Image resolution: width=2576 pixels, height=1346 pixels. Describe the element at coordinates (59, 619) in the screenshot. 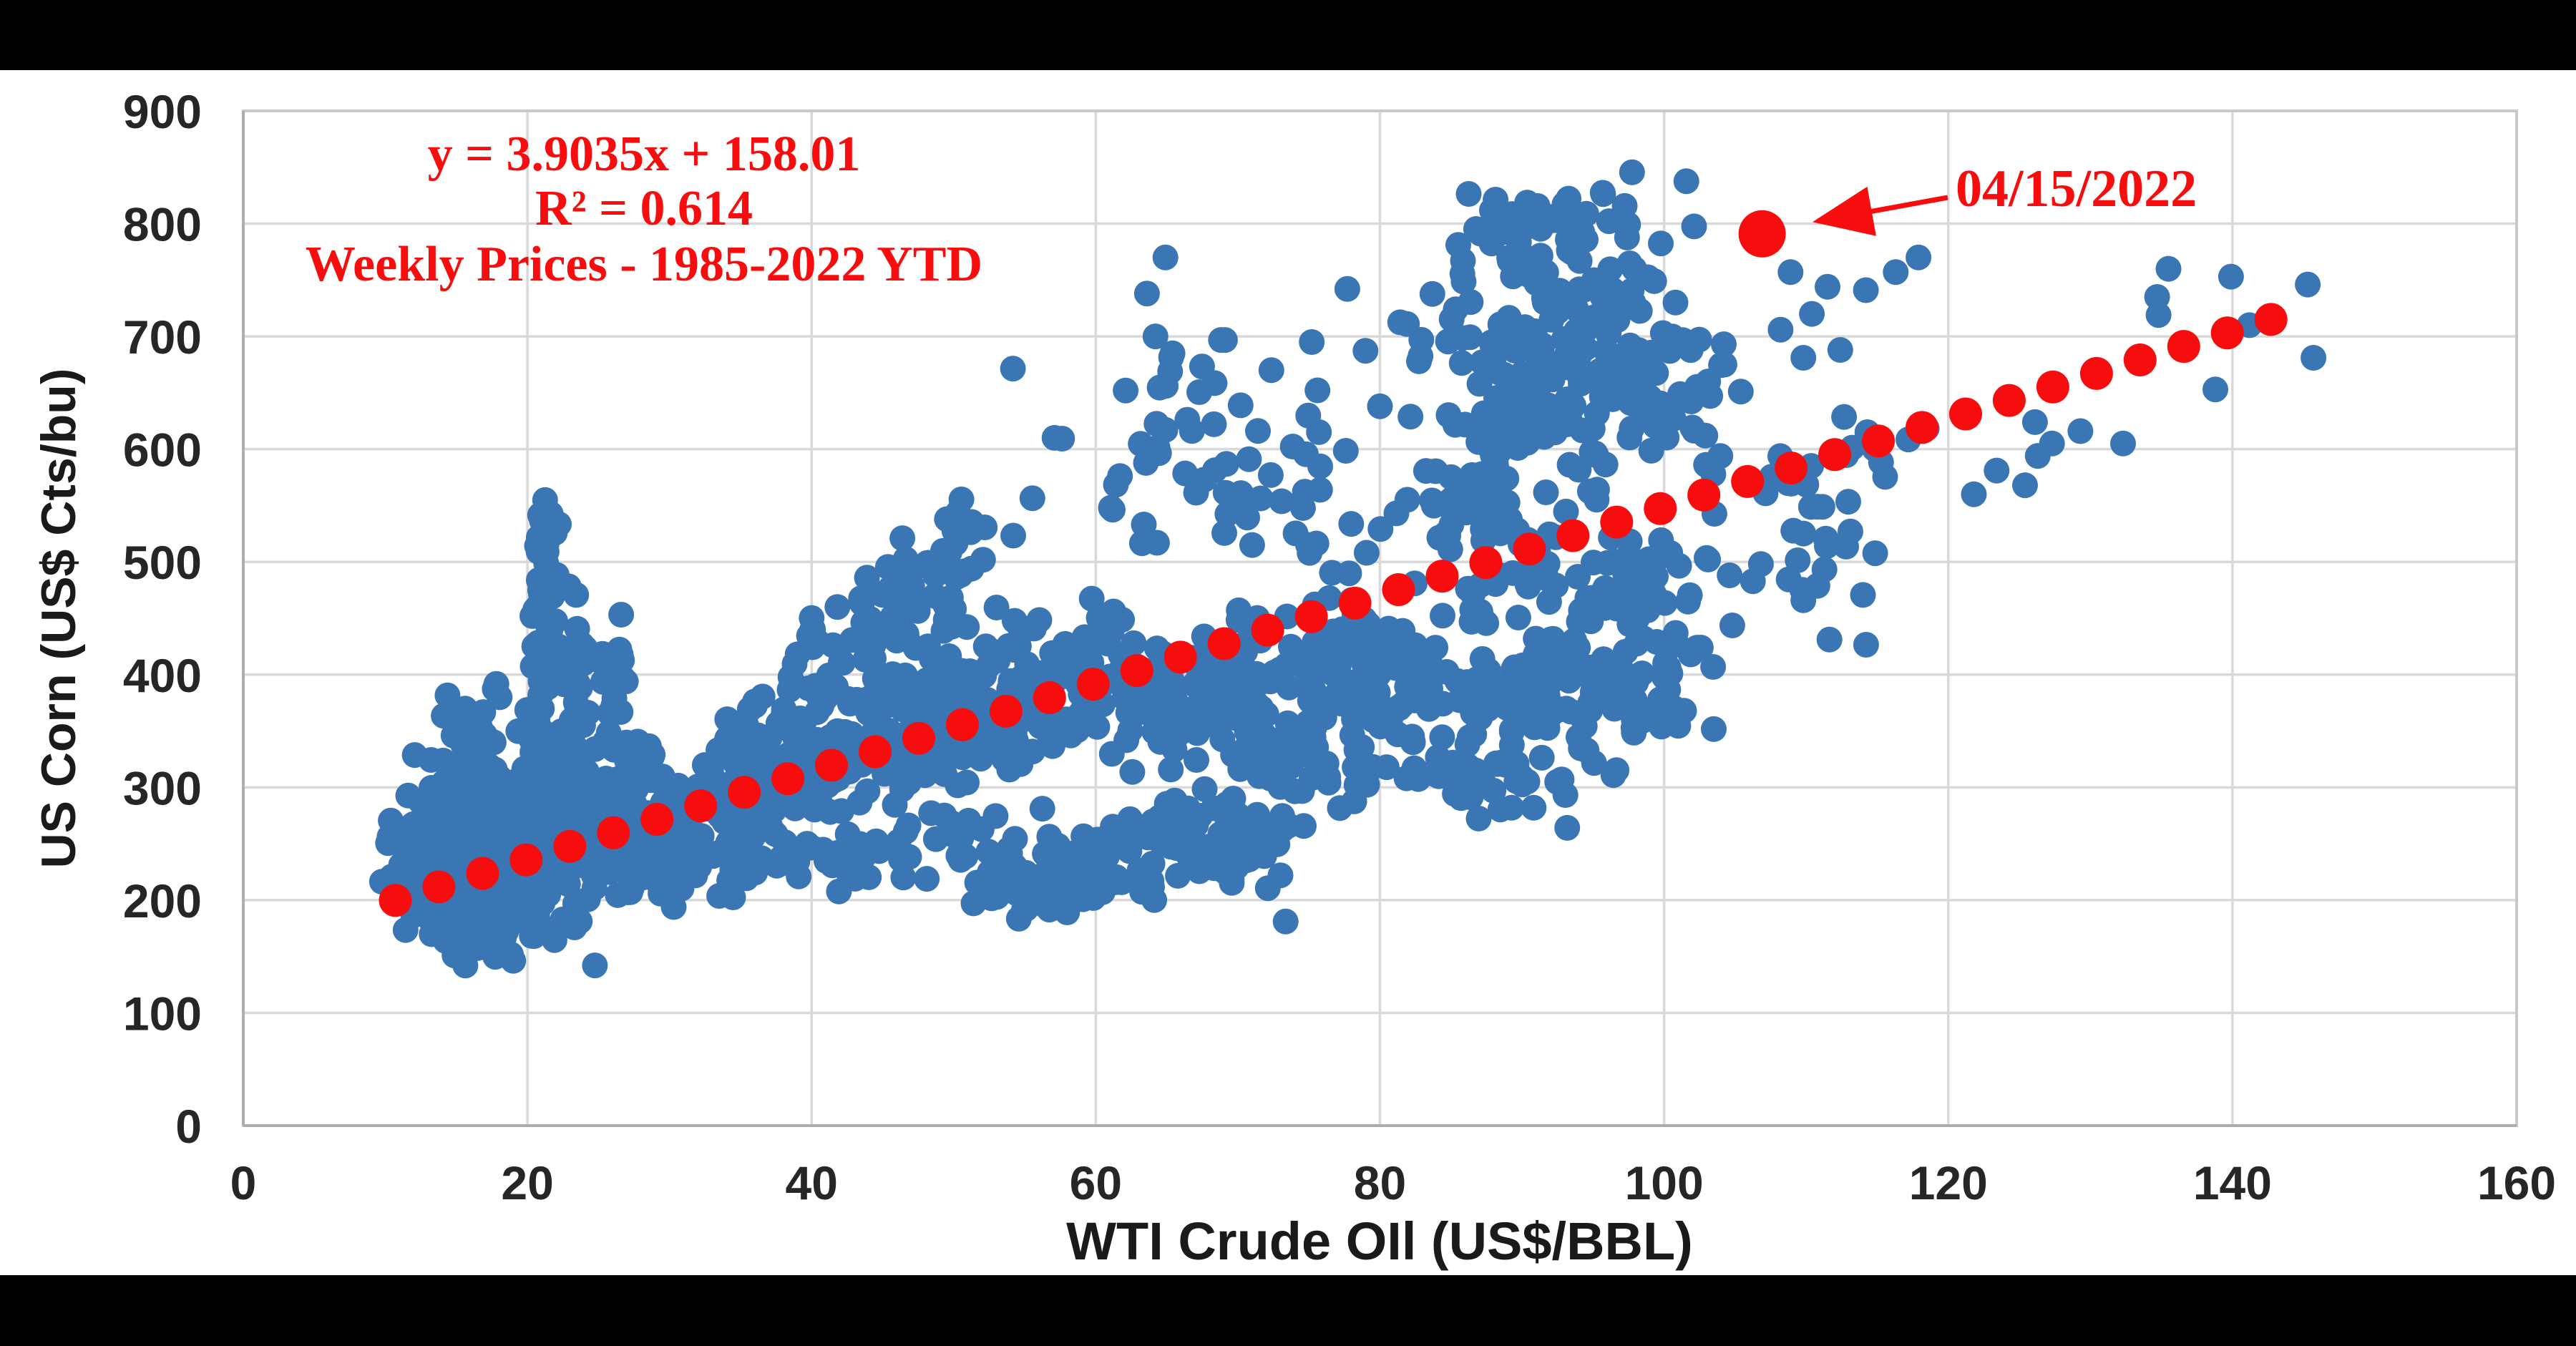

I see `y-axis-title: US Corn (US$ Cts/bu)` at that location.